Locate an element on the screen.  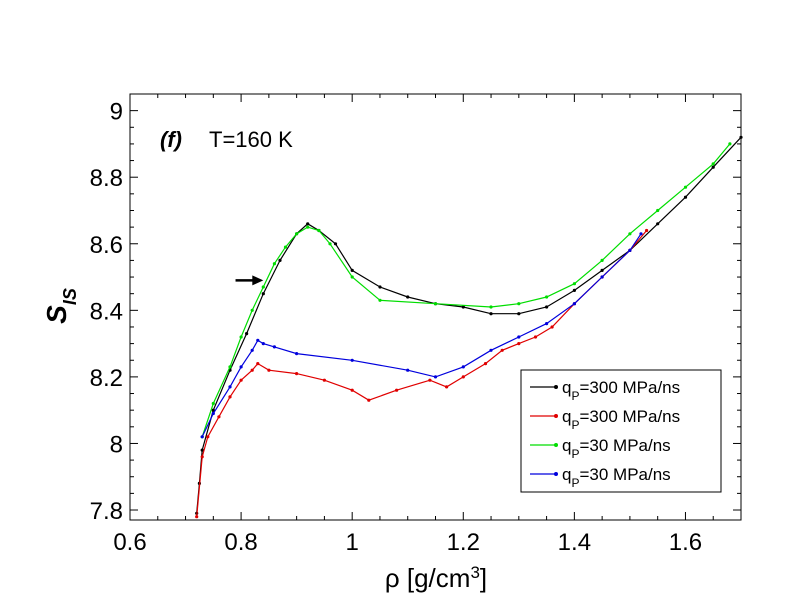
arrow-annotation is located at coordinates (249, 280).